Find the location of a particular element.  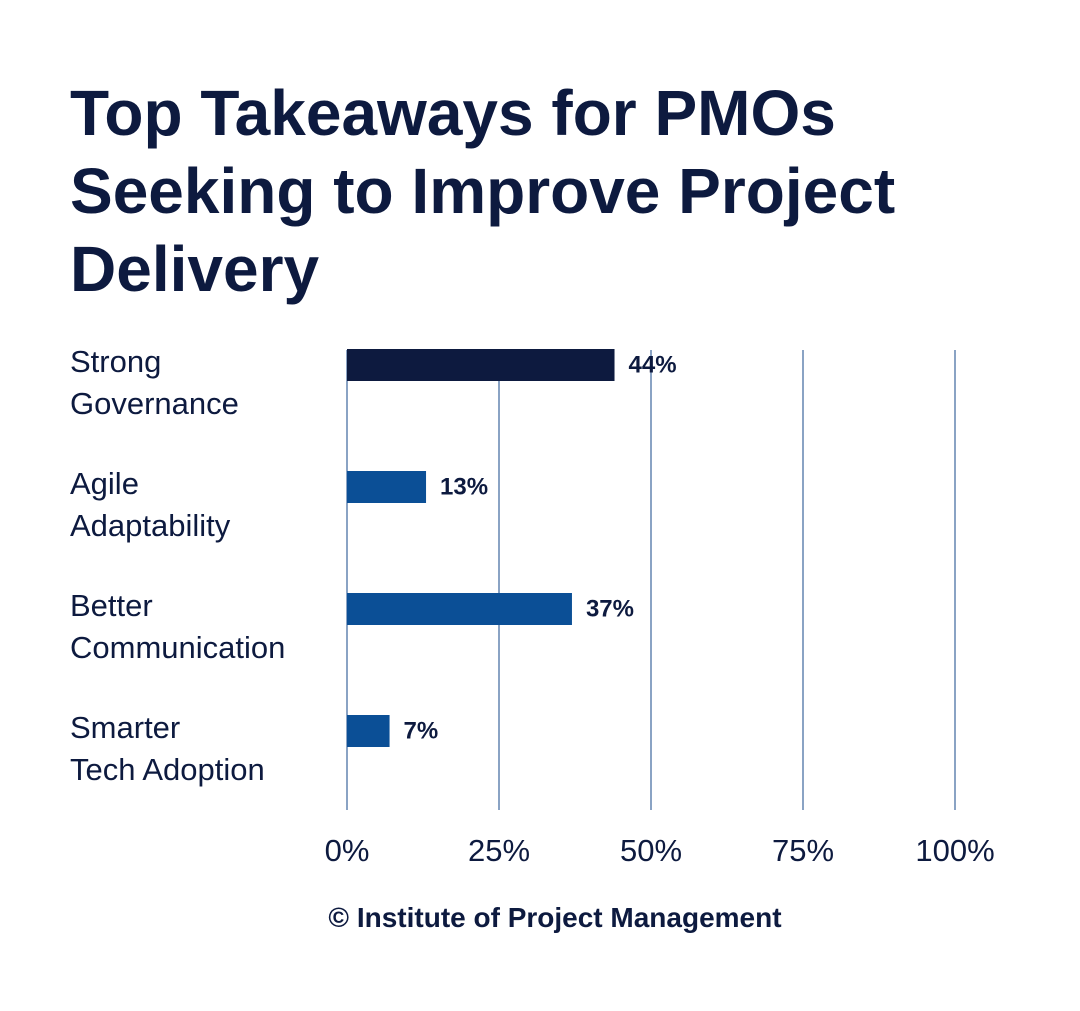

category-label: Agile Adaptability is located at coordinates (150, 504).